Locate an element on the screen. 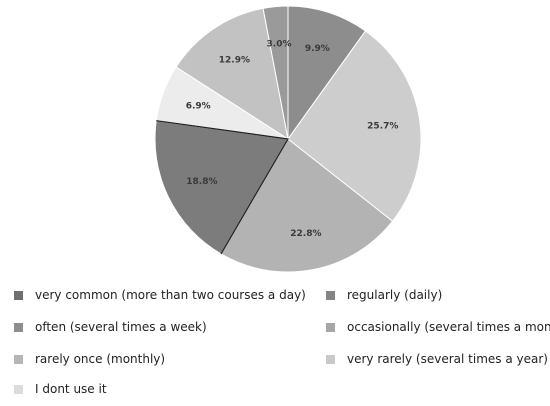 The image size is (550, 406). slice-outline is located at coordinates (222, 187).